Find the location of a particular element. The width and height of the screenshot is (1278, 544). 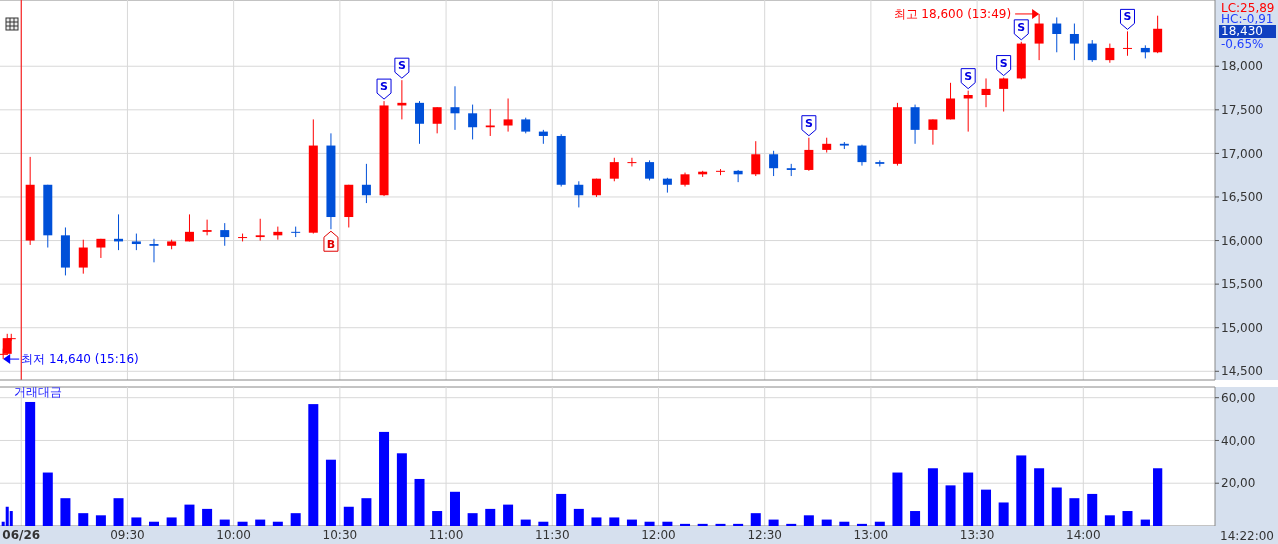

y-tick-label: 16,500 is located at coordinates (1242, 197).